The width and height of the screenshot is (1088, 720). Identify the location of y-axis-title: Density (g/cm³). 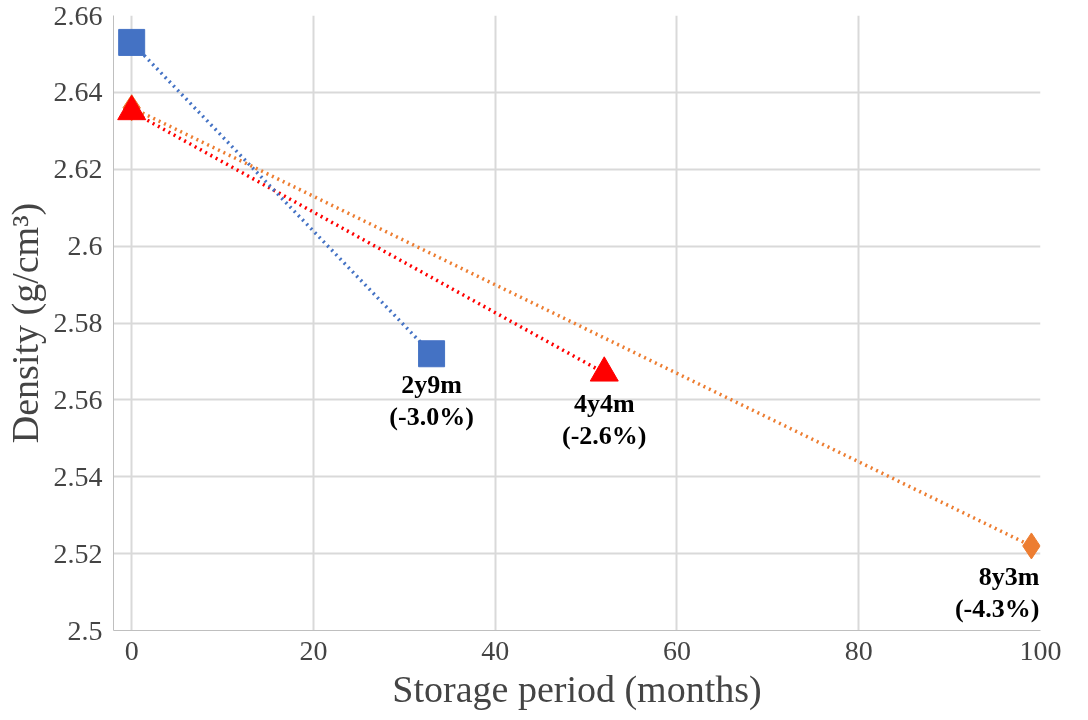
(25, 323).